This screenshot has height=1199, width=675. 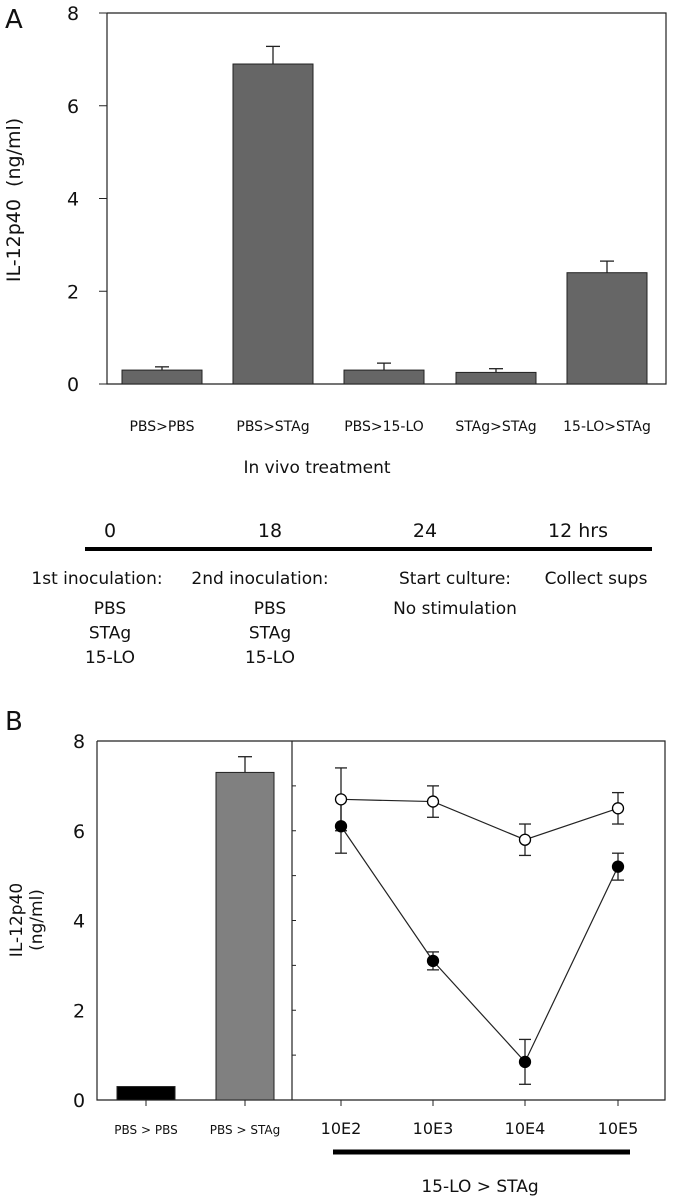 I want to click on timeline-step-title: Collect sups, so click(x=596, y=579).